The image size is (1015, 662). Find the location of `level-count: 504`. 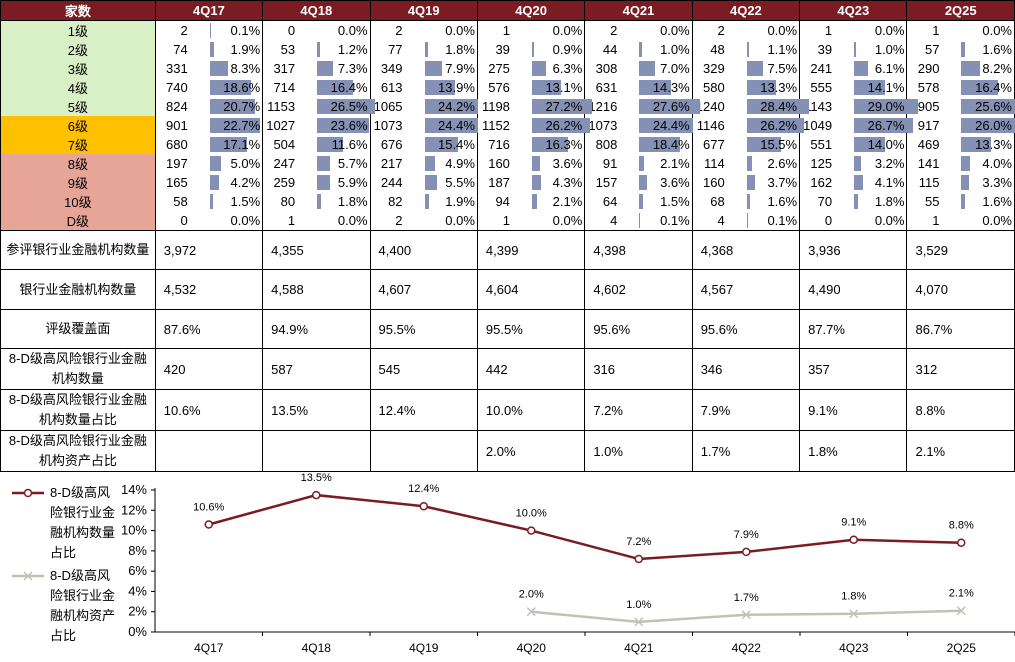

level-count: 504 is located at coordinates (284, 144).